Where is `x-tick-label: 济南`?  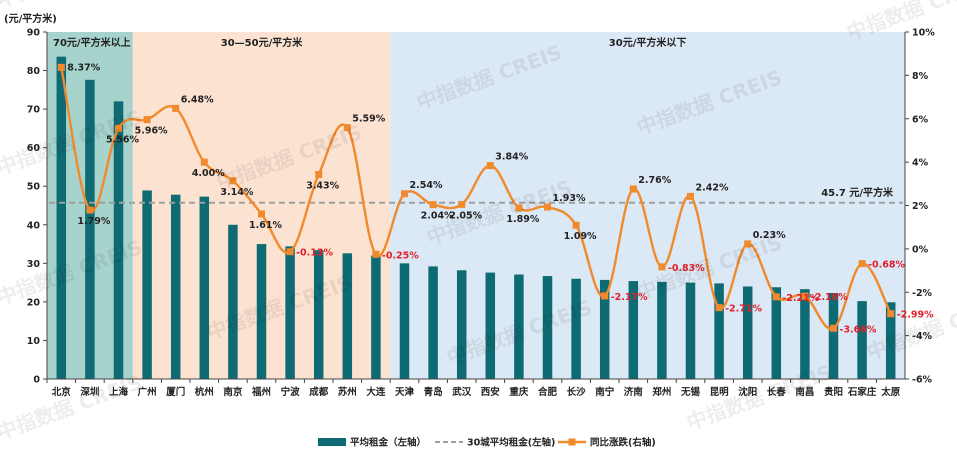 x-tick-label: 济南 is located at coordinates (634, 392).